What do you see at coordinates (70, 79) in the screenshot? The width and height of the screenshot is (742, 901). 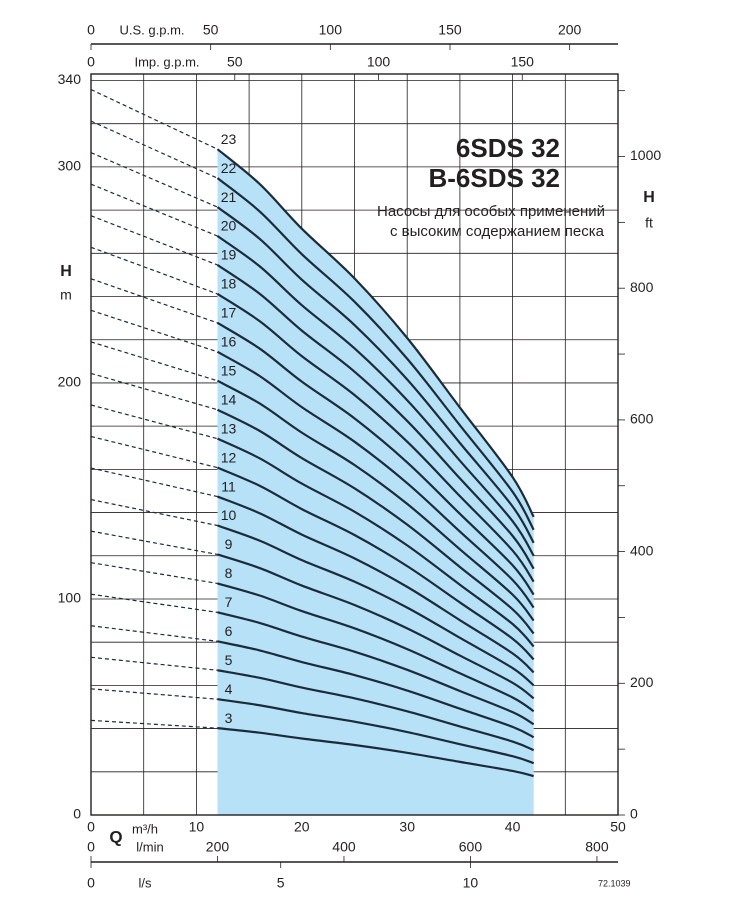 I see `y-tick-label: 340` at bounding box center [70, 79].